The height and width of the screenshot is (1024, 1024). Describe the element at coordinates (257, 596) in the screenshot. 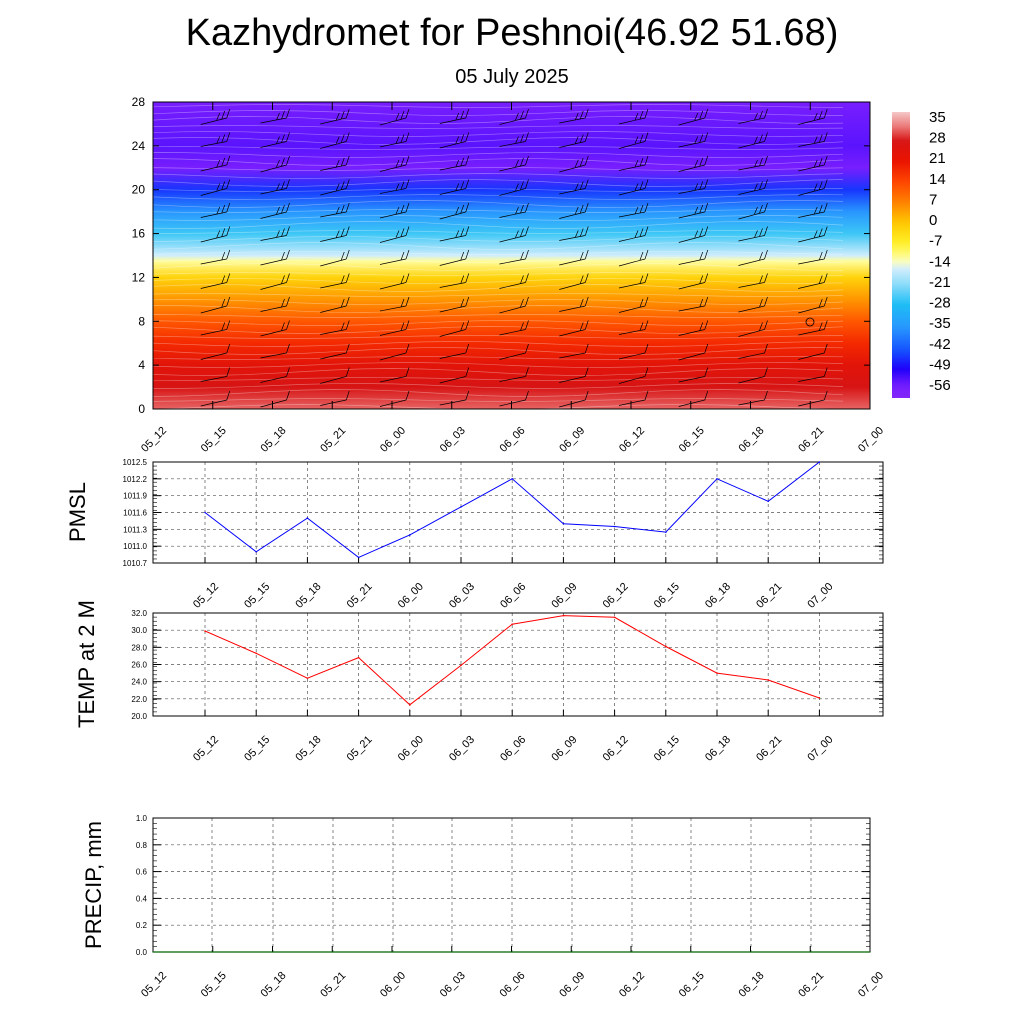

I see `x-tick-label: 05_15` at that location.